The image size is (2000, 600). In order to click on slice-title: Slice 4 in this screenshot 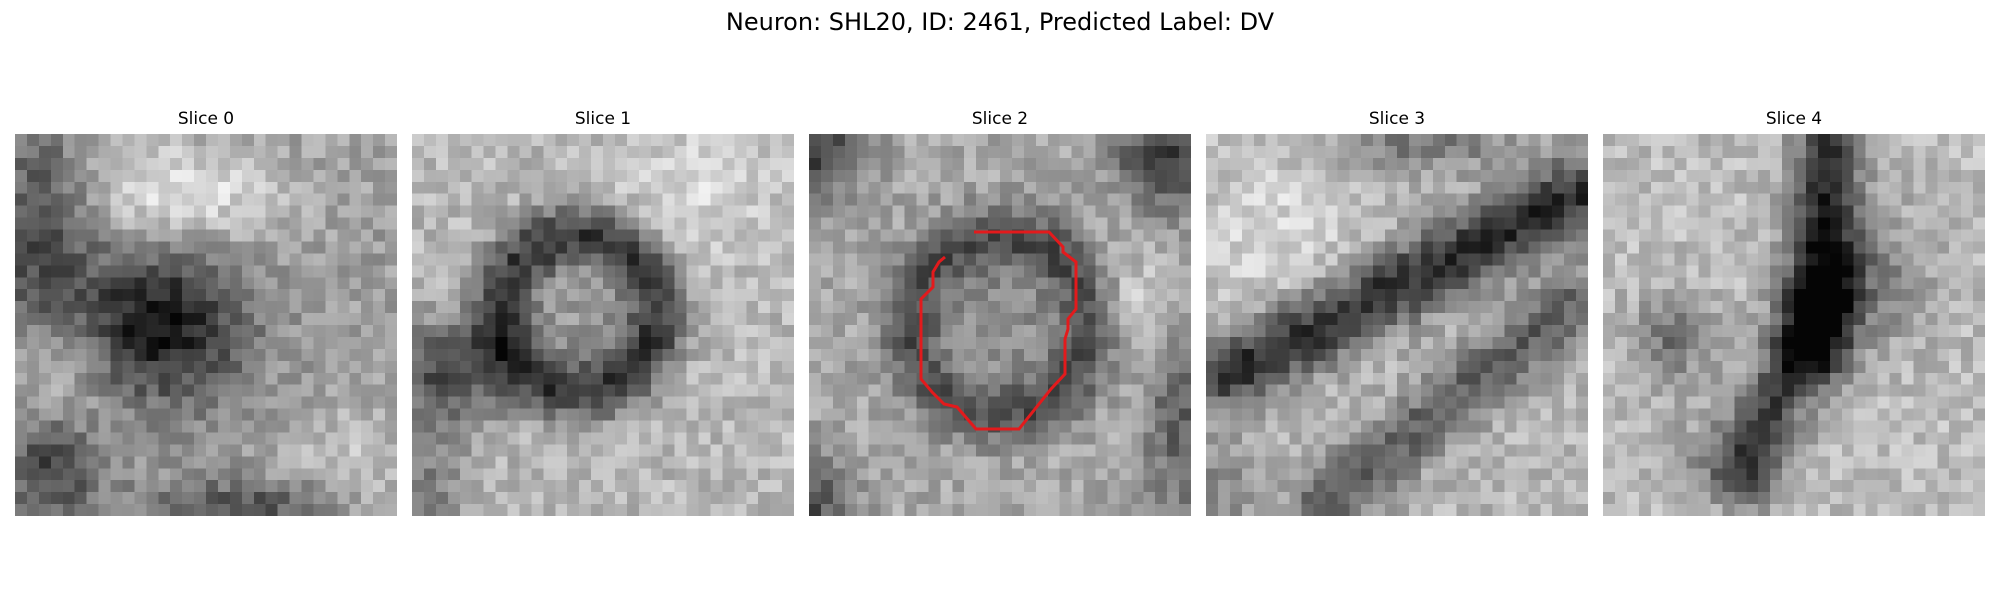, I will do `click(1794, 119)`.